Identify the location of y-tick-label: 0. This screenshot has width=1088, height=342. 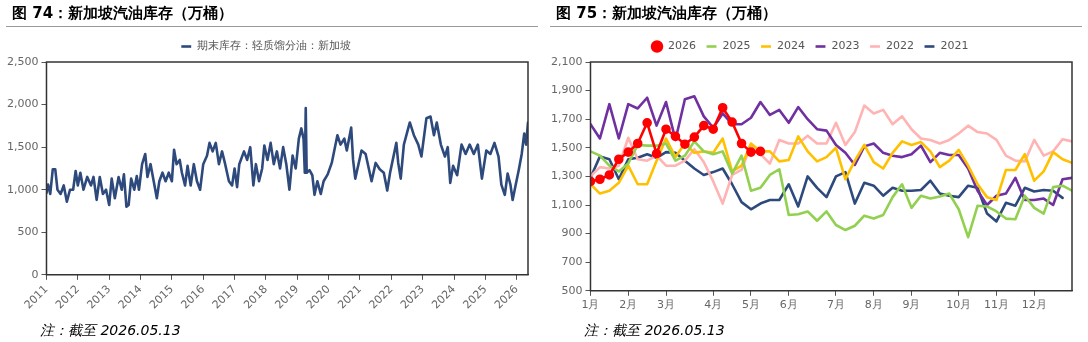
(35, 274).